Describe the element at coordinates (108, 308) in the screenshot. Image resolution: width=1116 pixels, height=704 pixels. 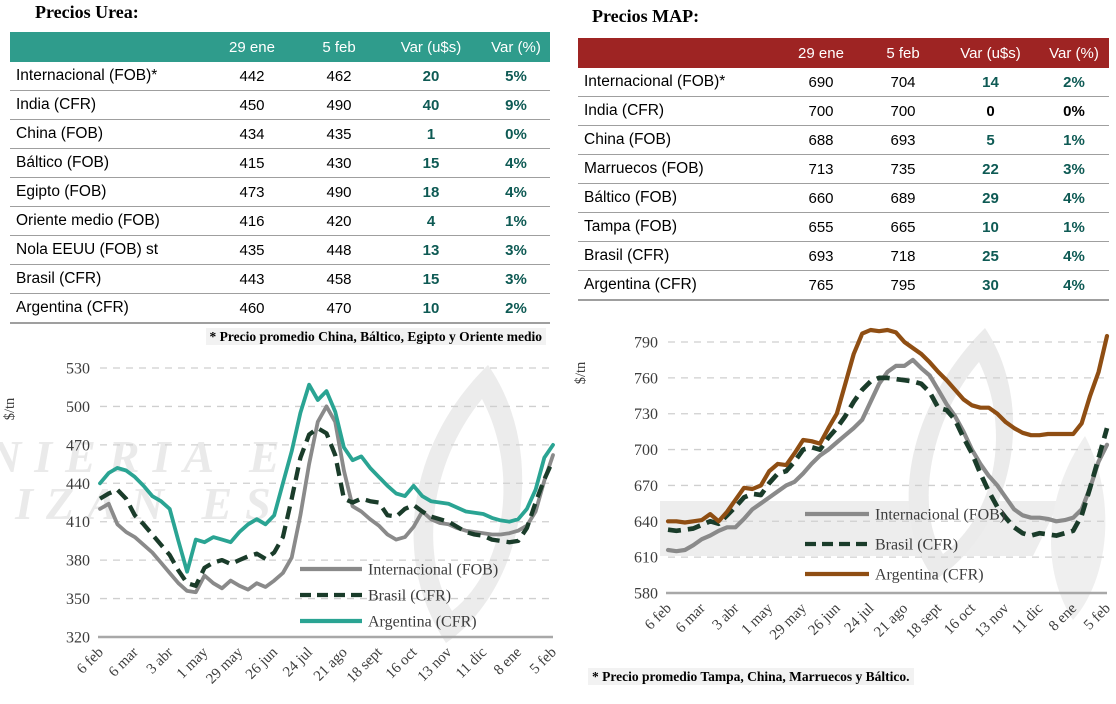
I see `row-label: Argentina (CFR)` at that location.